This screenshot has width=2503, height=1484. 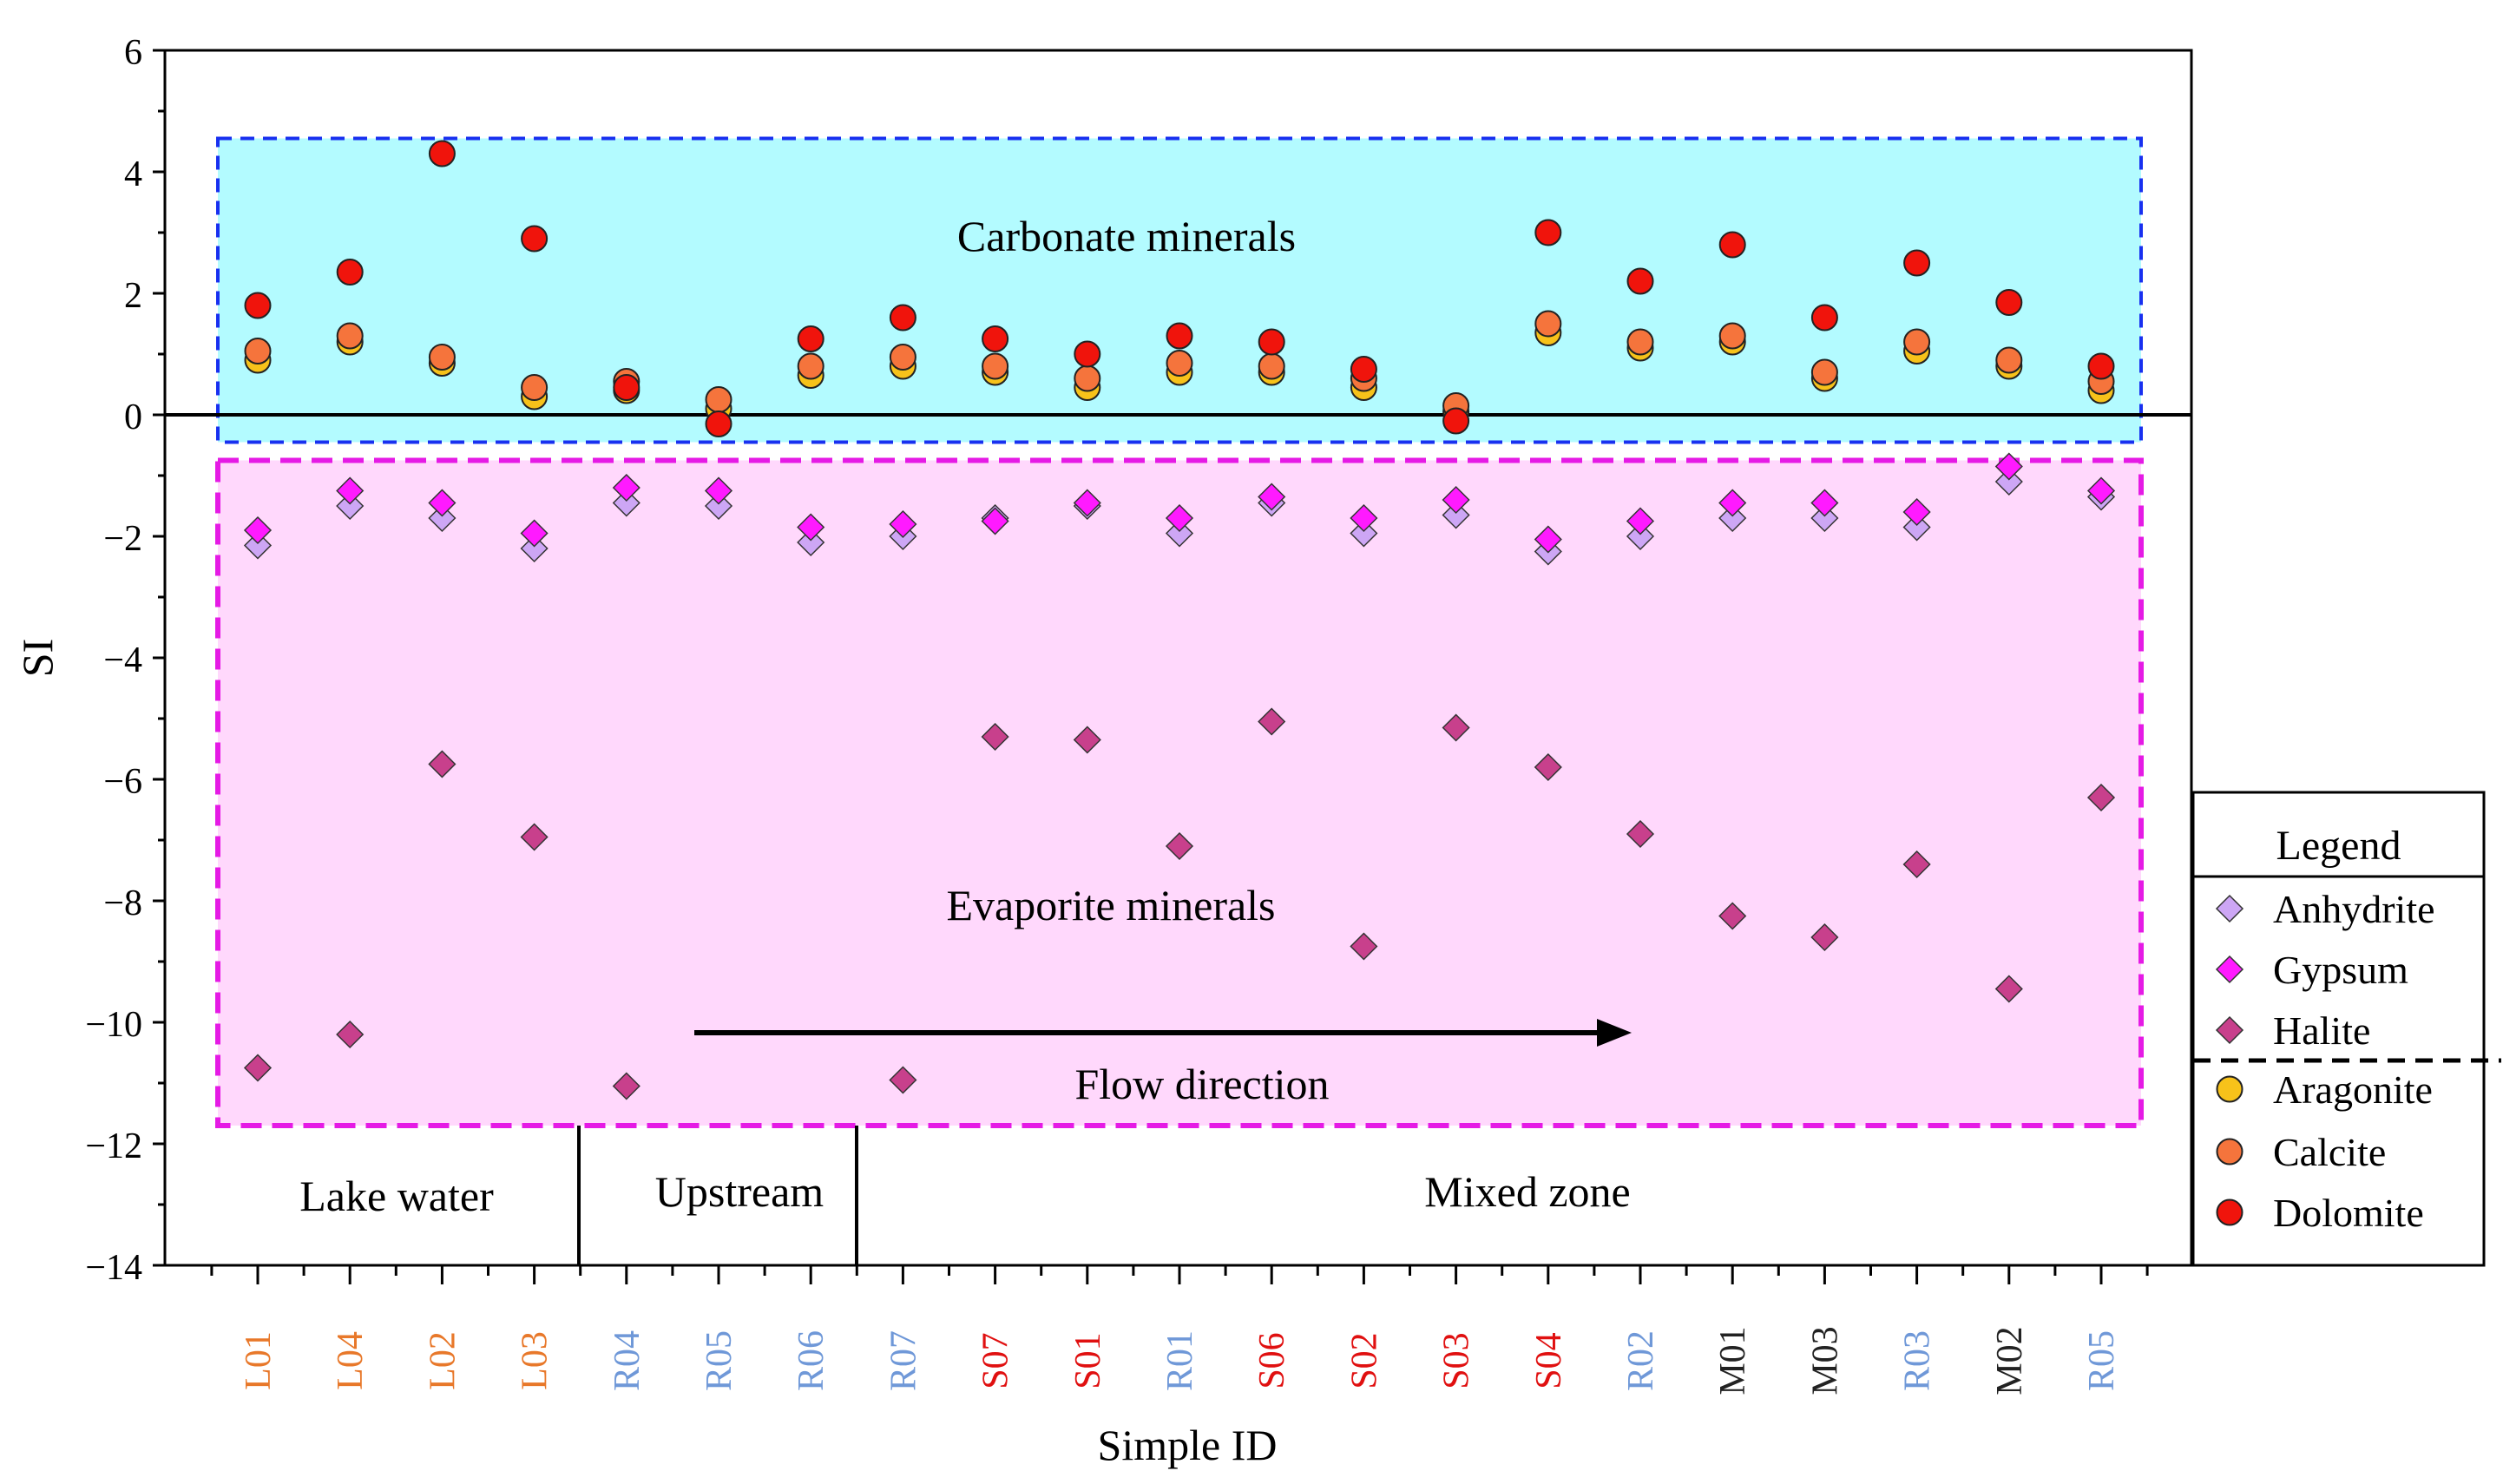 I want to click on x-tick-label-m01: M01, so click(x=1733, y=1360).